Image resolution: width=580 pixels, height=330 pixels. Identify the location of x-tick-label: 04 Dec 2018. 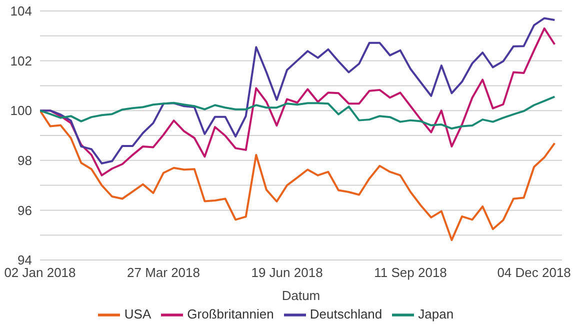
(534, 272).